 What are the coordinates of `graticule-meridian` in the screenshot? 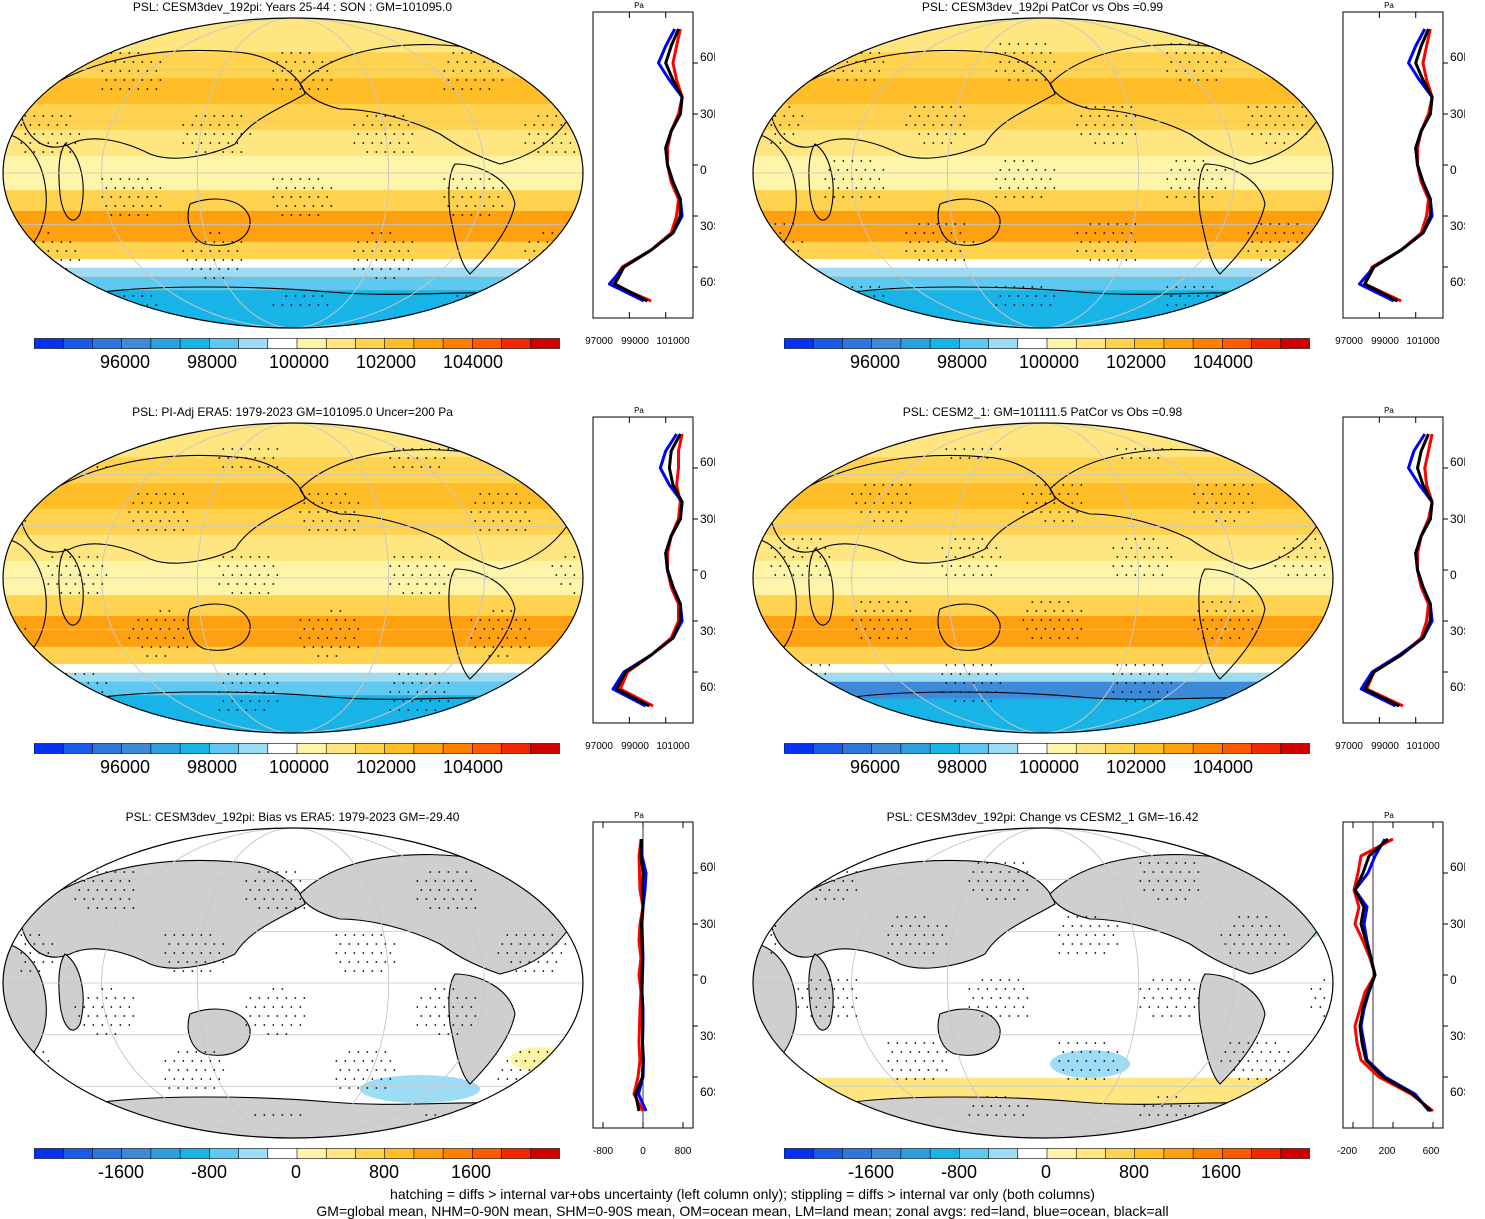 It's located at (293, 578).